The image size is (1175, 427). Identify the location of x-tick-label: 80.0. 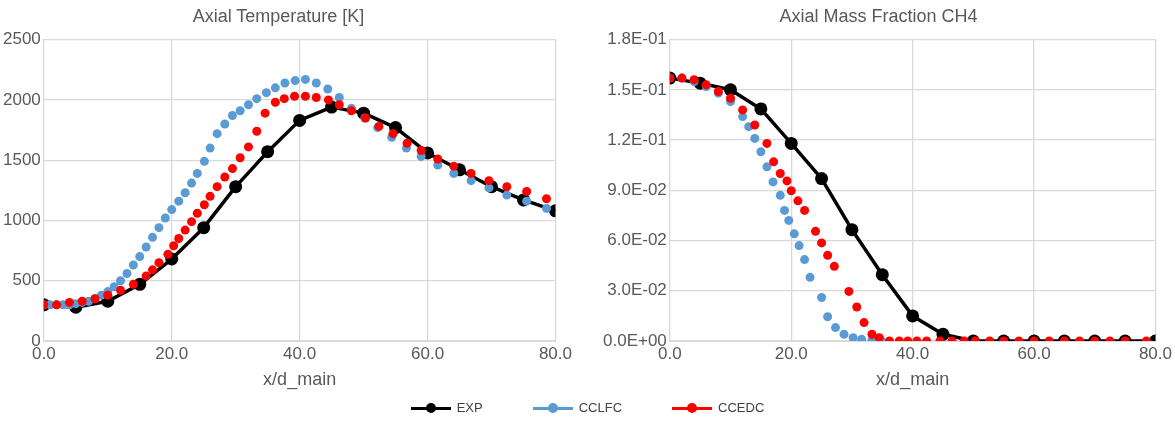
(1155, 353).